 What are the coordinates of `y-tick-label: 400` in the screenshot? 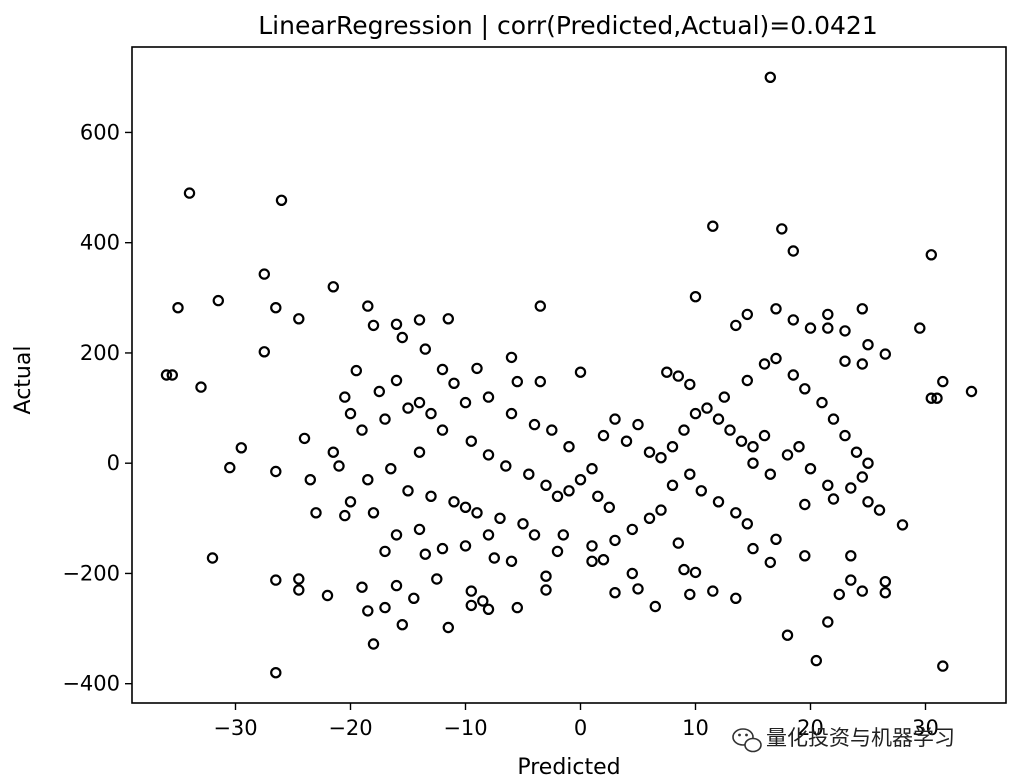 It's located at (100, 243).